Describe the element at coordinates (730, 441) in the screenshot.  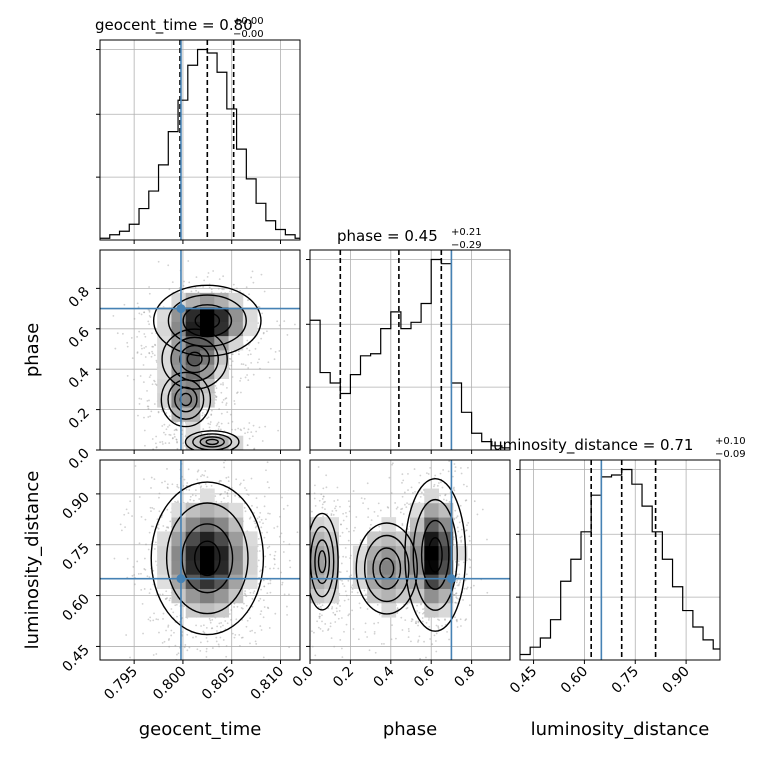
I see `title-sup: +0.10` at that location.